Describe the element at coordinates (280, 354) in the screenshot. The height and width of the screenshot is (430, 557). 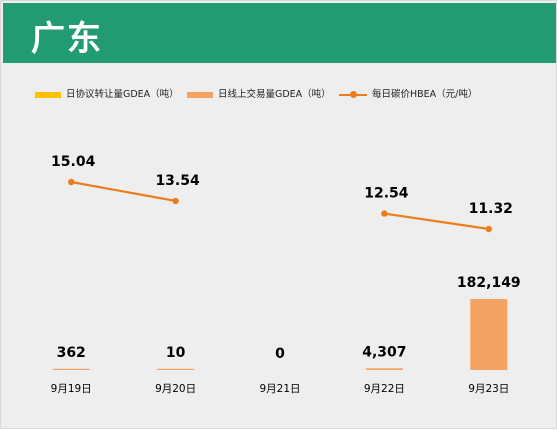
I see `bar-data-label: 0` at that location.